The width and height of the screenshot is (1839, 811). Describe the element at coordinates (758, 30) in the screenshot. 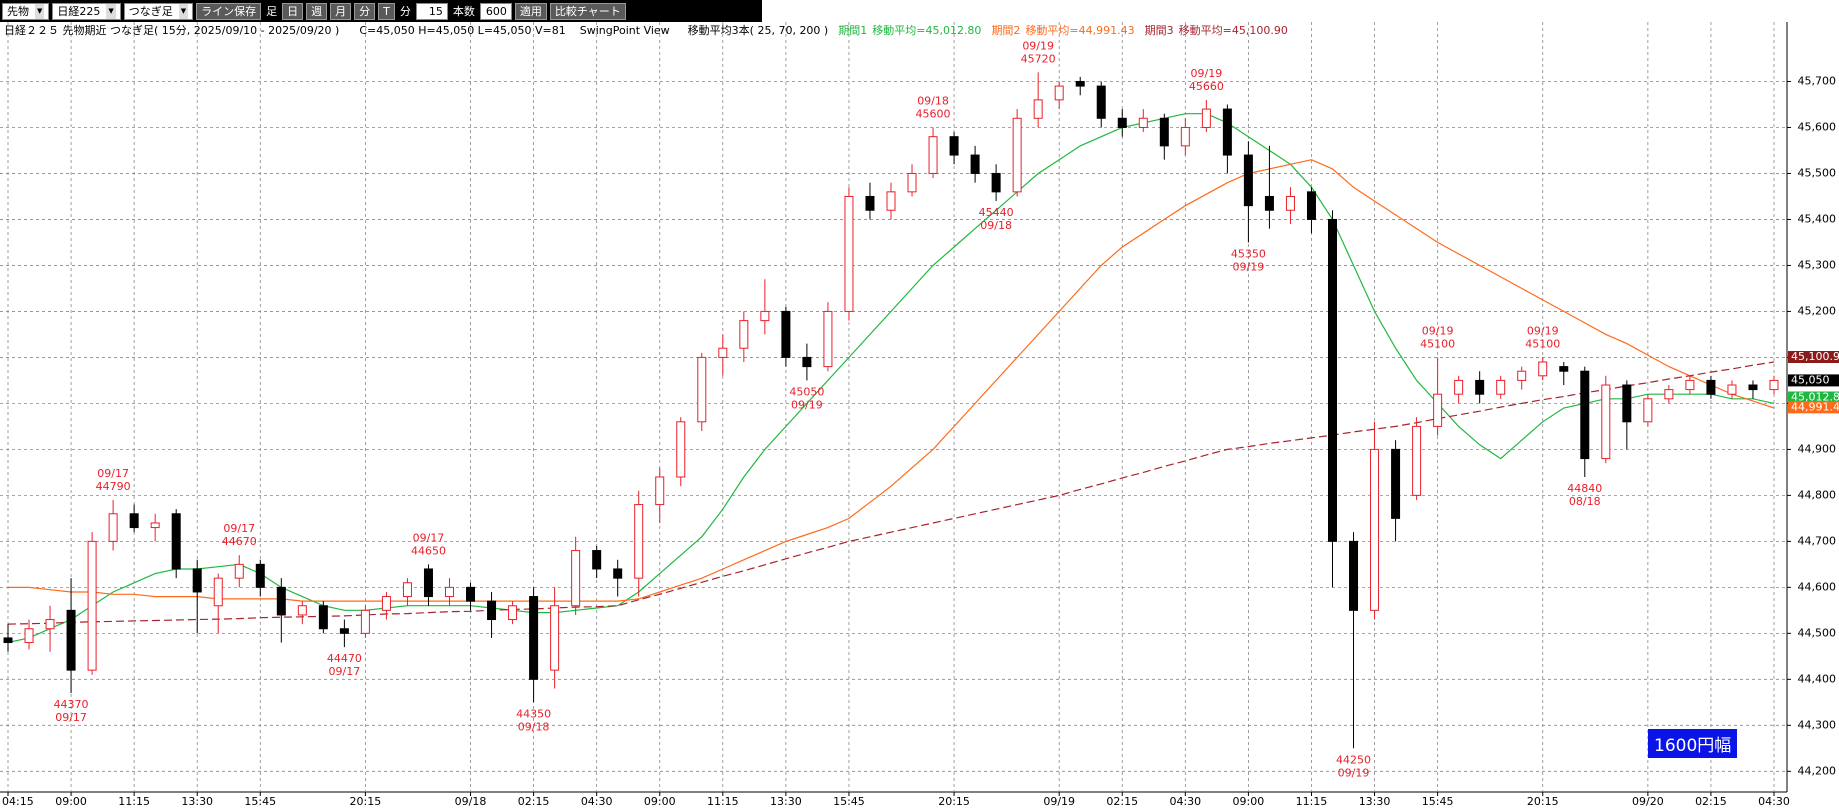

I see `ma-title: 移動平均3本( 25, 70, 200 )` at that location.